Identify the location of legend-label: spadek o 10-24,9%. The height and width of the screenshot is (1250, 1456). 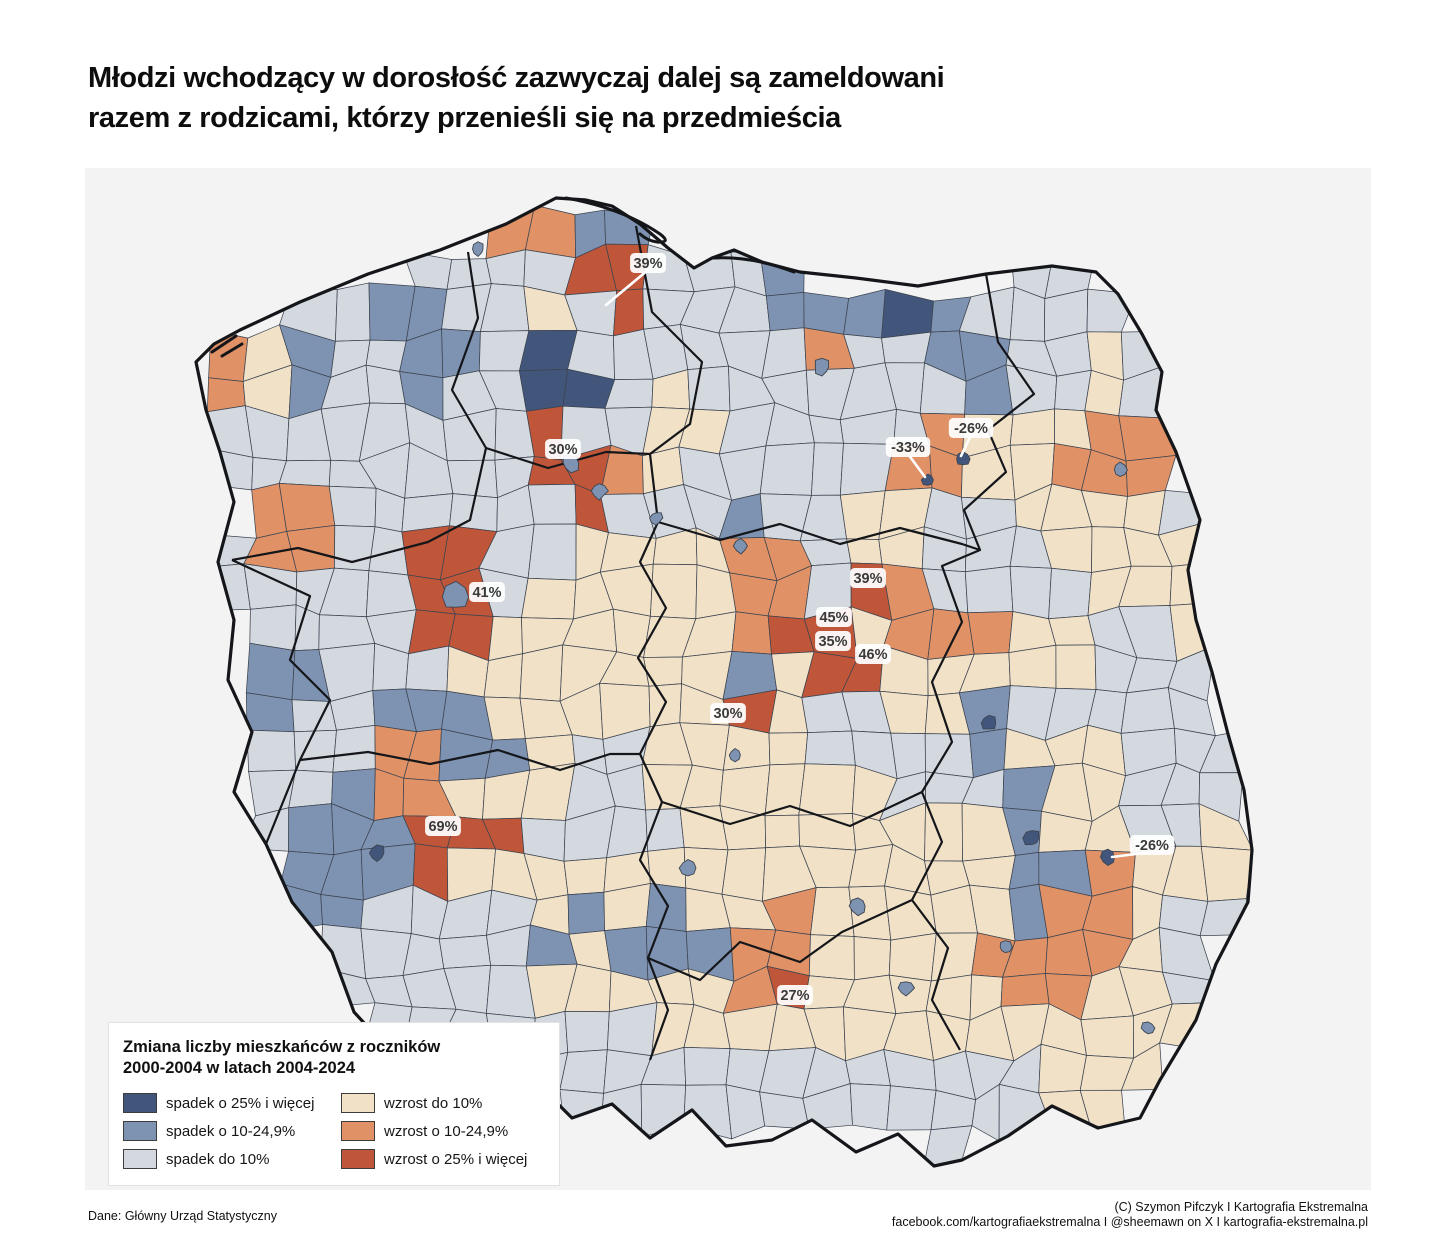
(231, 1131).